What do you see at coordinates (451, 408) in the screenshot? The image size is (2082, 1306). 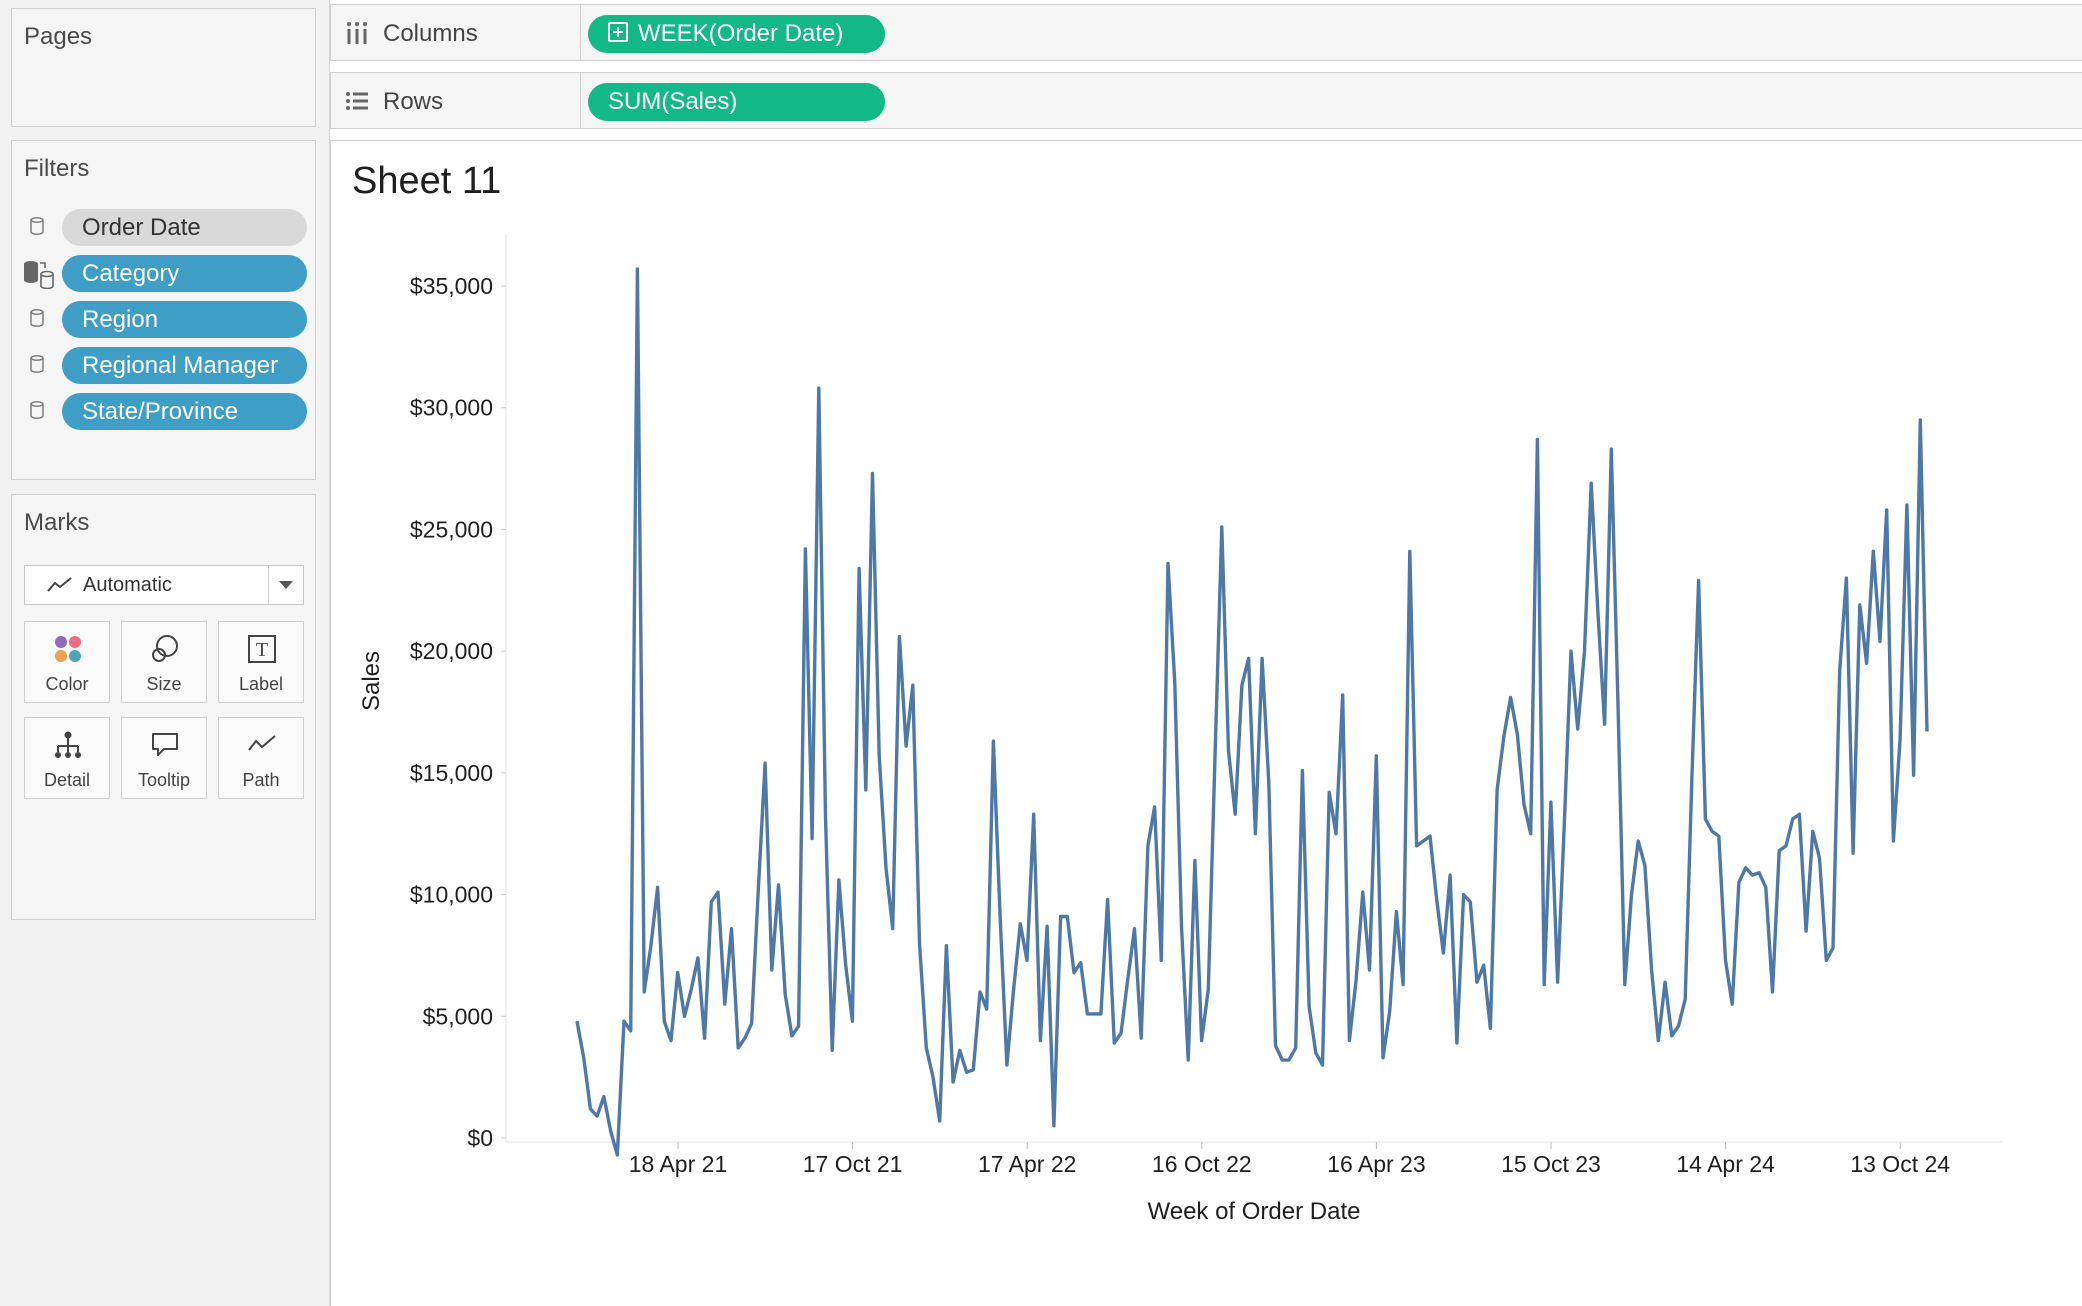 I see `y-tick-label: $30,000` at bounding box center [451, 408].